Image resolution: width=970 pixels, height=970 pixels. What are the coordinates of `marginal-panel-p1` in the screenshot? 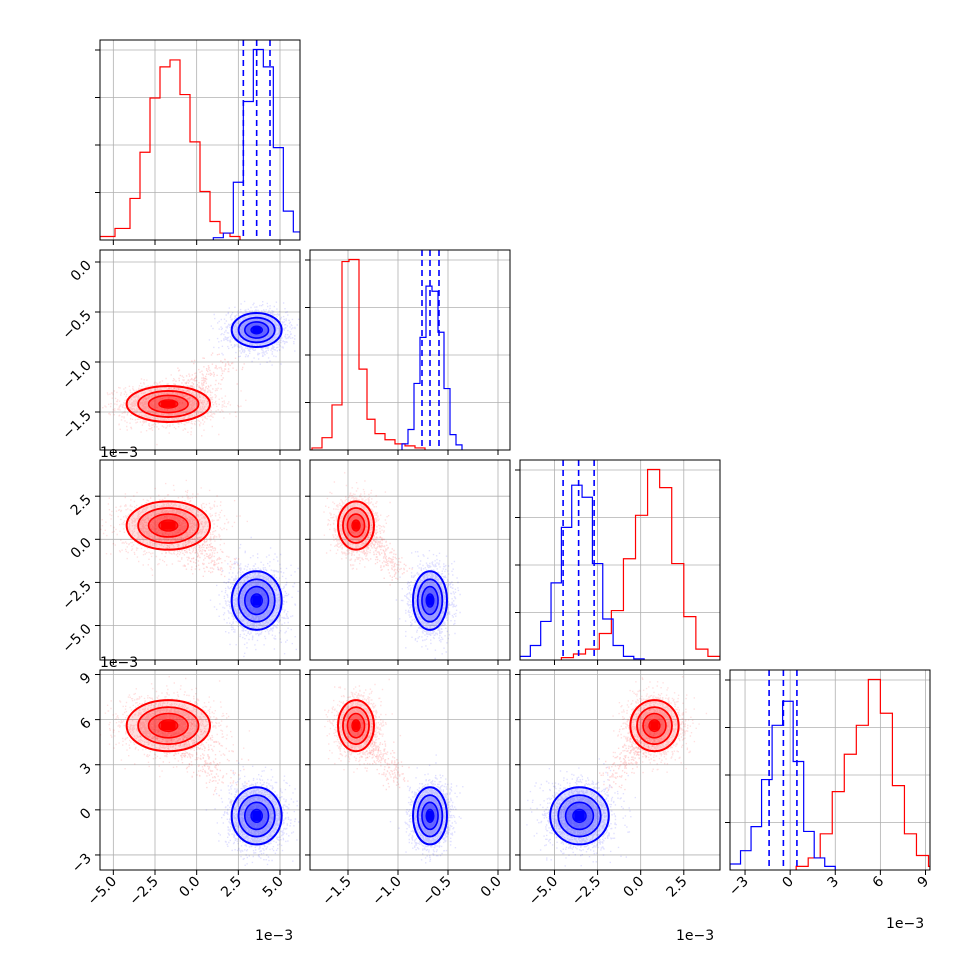 It's located at (408, 352).